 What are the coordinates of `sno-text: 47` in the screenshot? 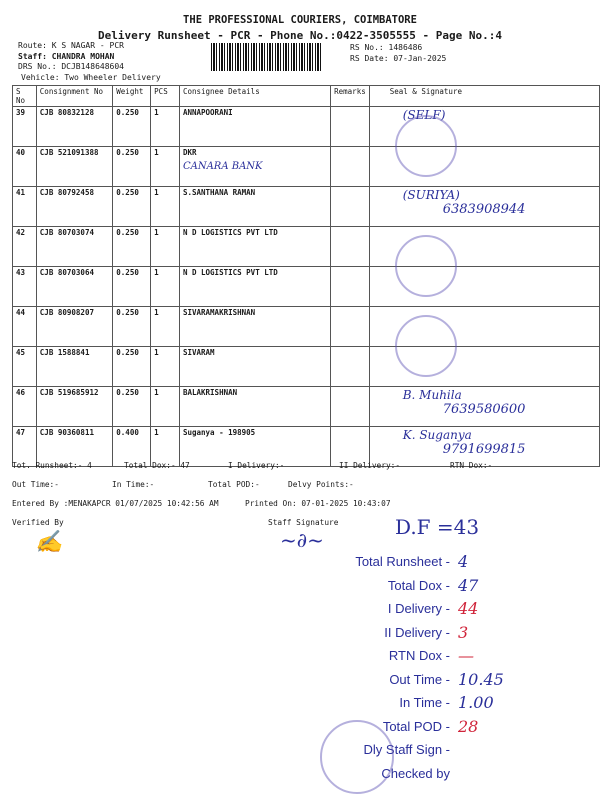 It's located at (21, 432).